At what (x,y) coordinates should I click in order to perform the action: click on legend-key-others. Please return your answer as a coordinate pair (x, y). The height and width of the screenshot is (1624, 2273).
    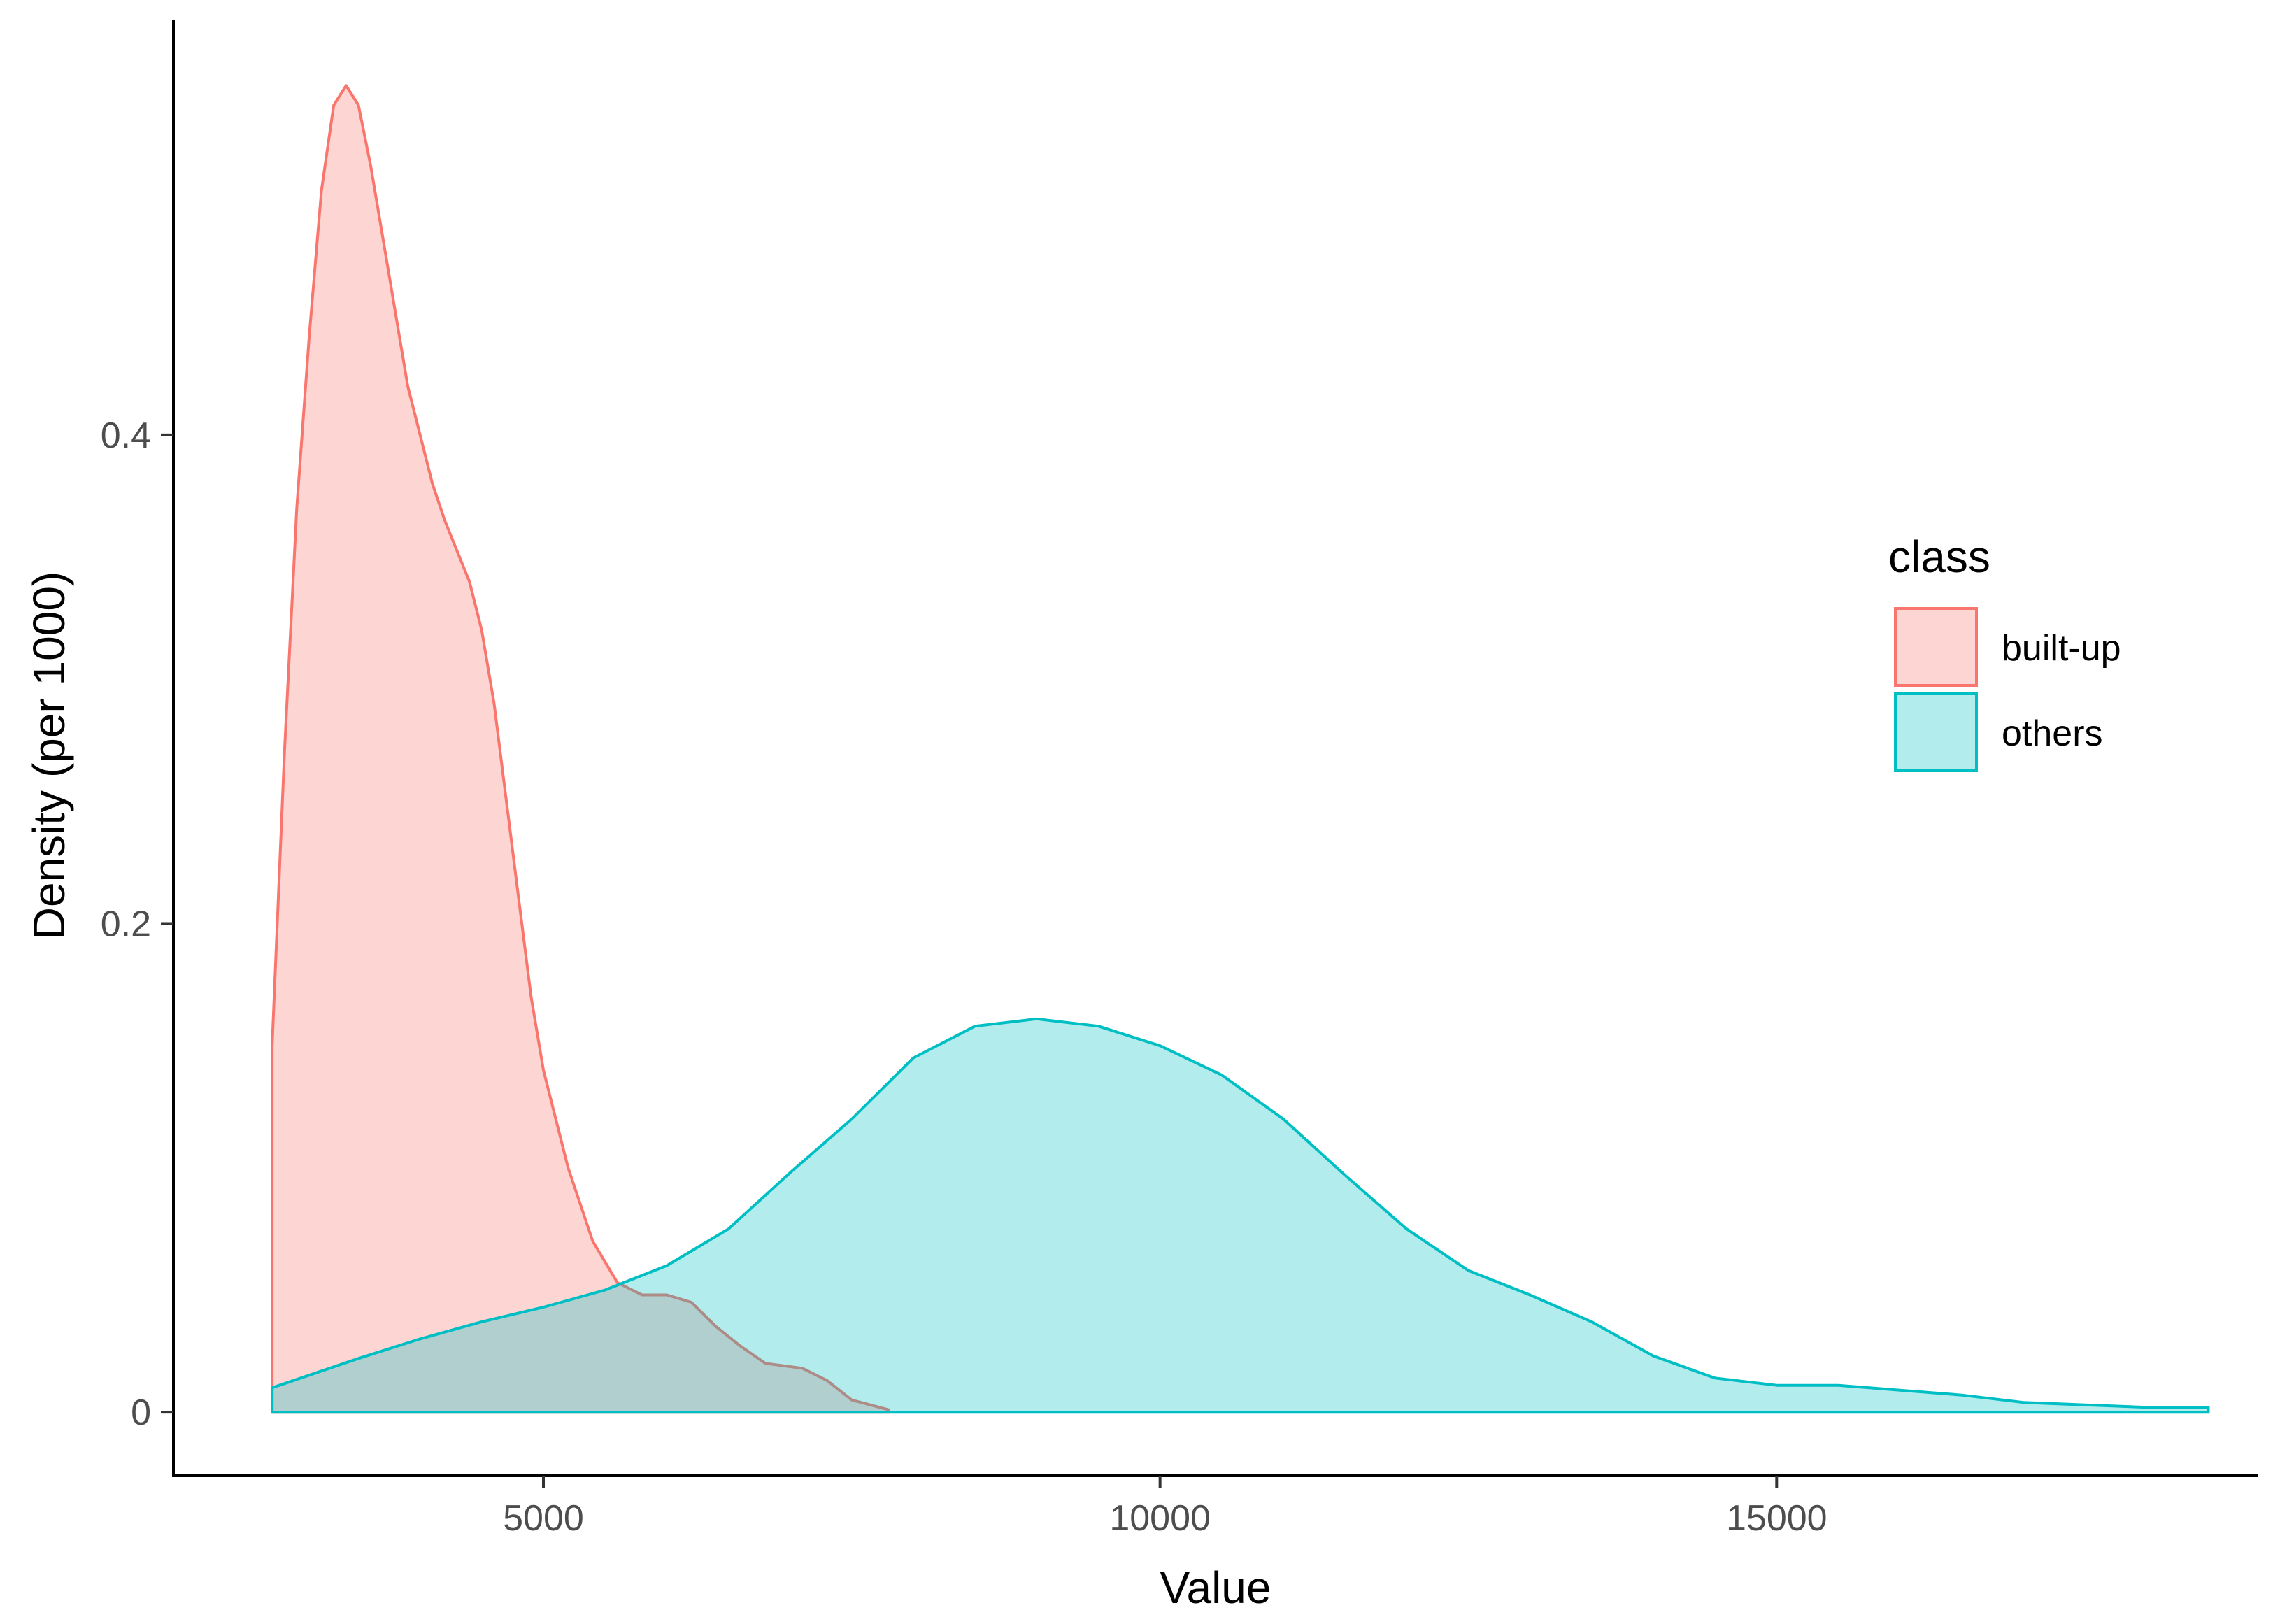
    Looking at the image, I should click on (1936, 732).